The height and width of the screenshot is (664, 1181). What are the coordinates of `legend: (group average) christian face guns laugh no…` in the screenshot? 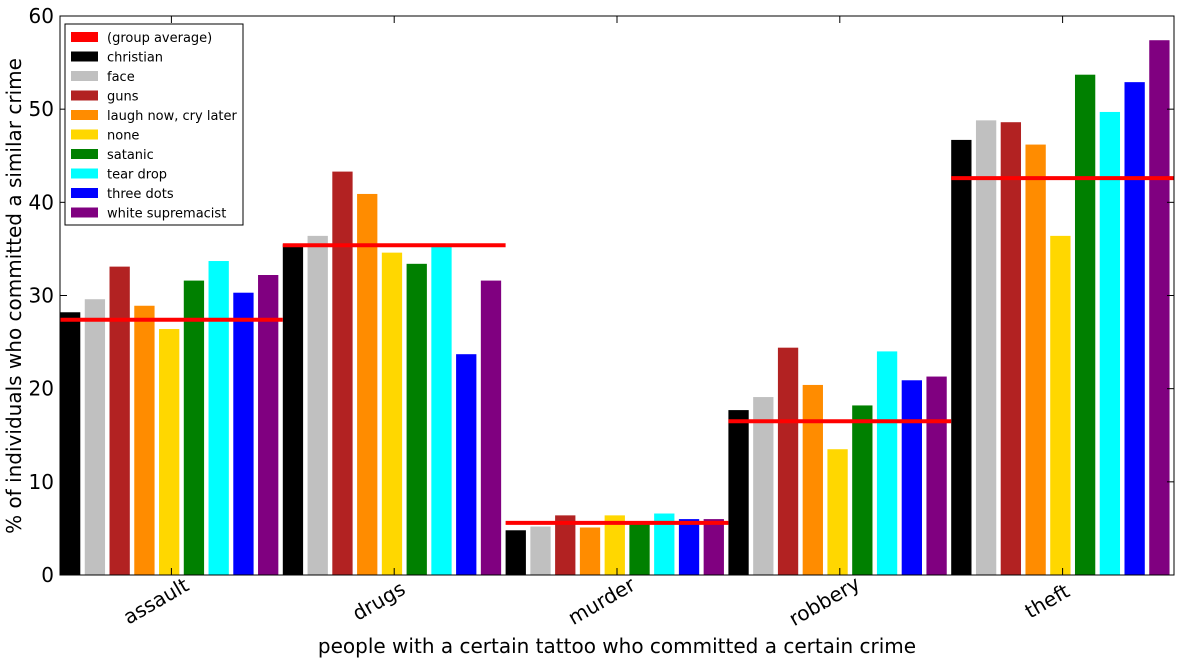 It's located at (154, 124).